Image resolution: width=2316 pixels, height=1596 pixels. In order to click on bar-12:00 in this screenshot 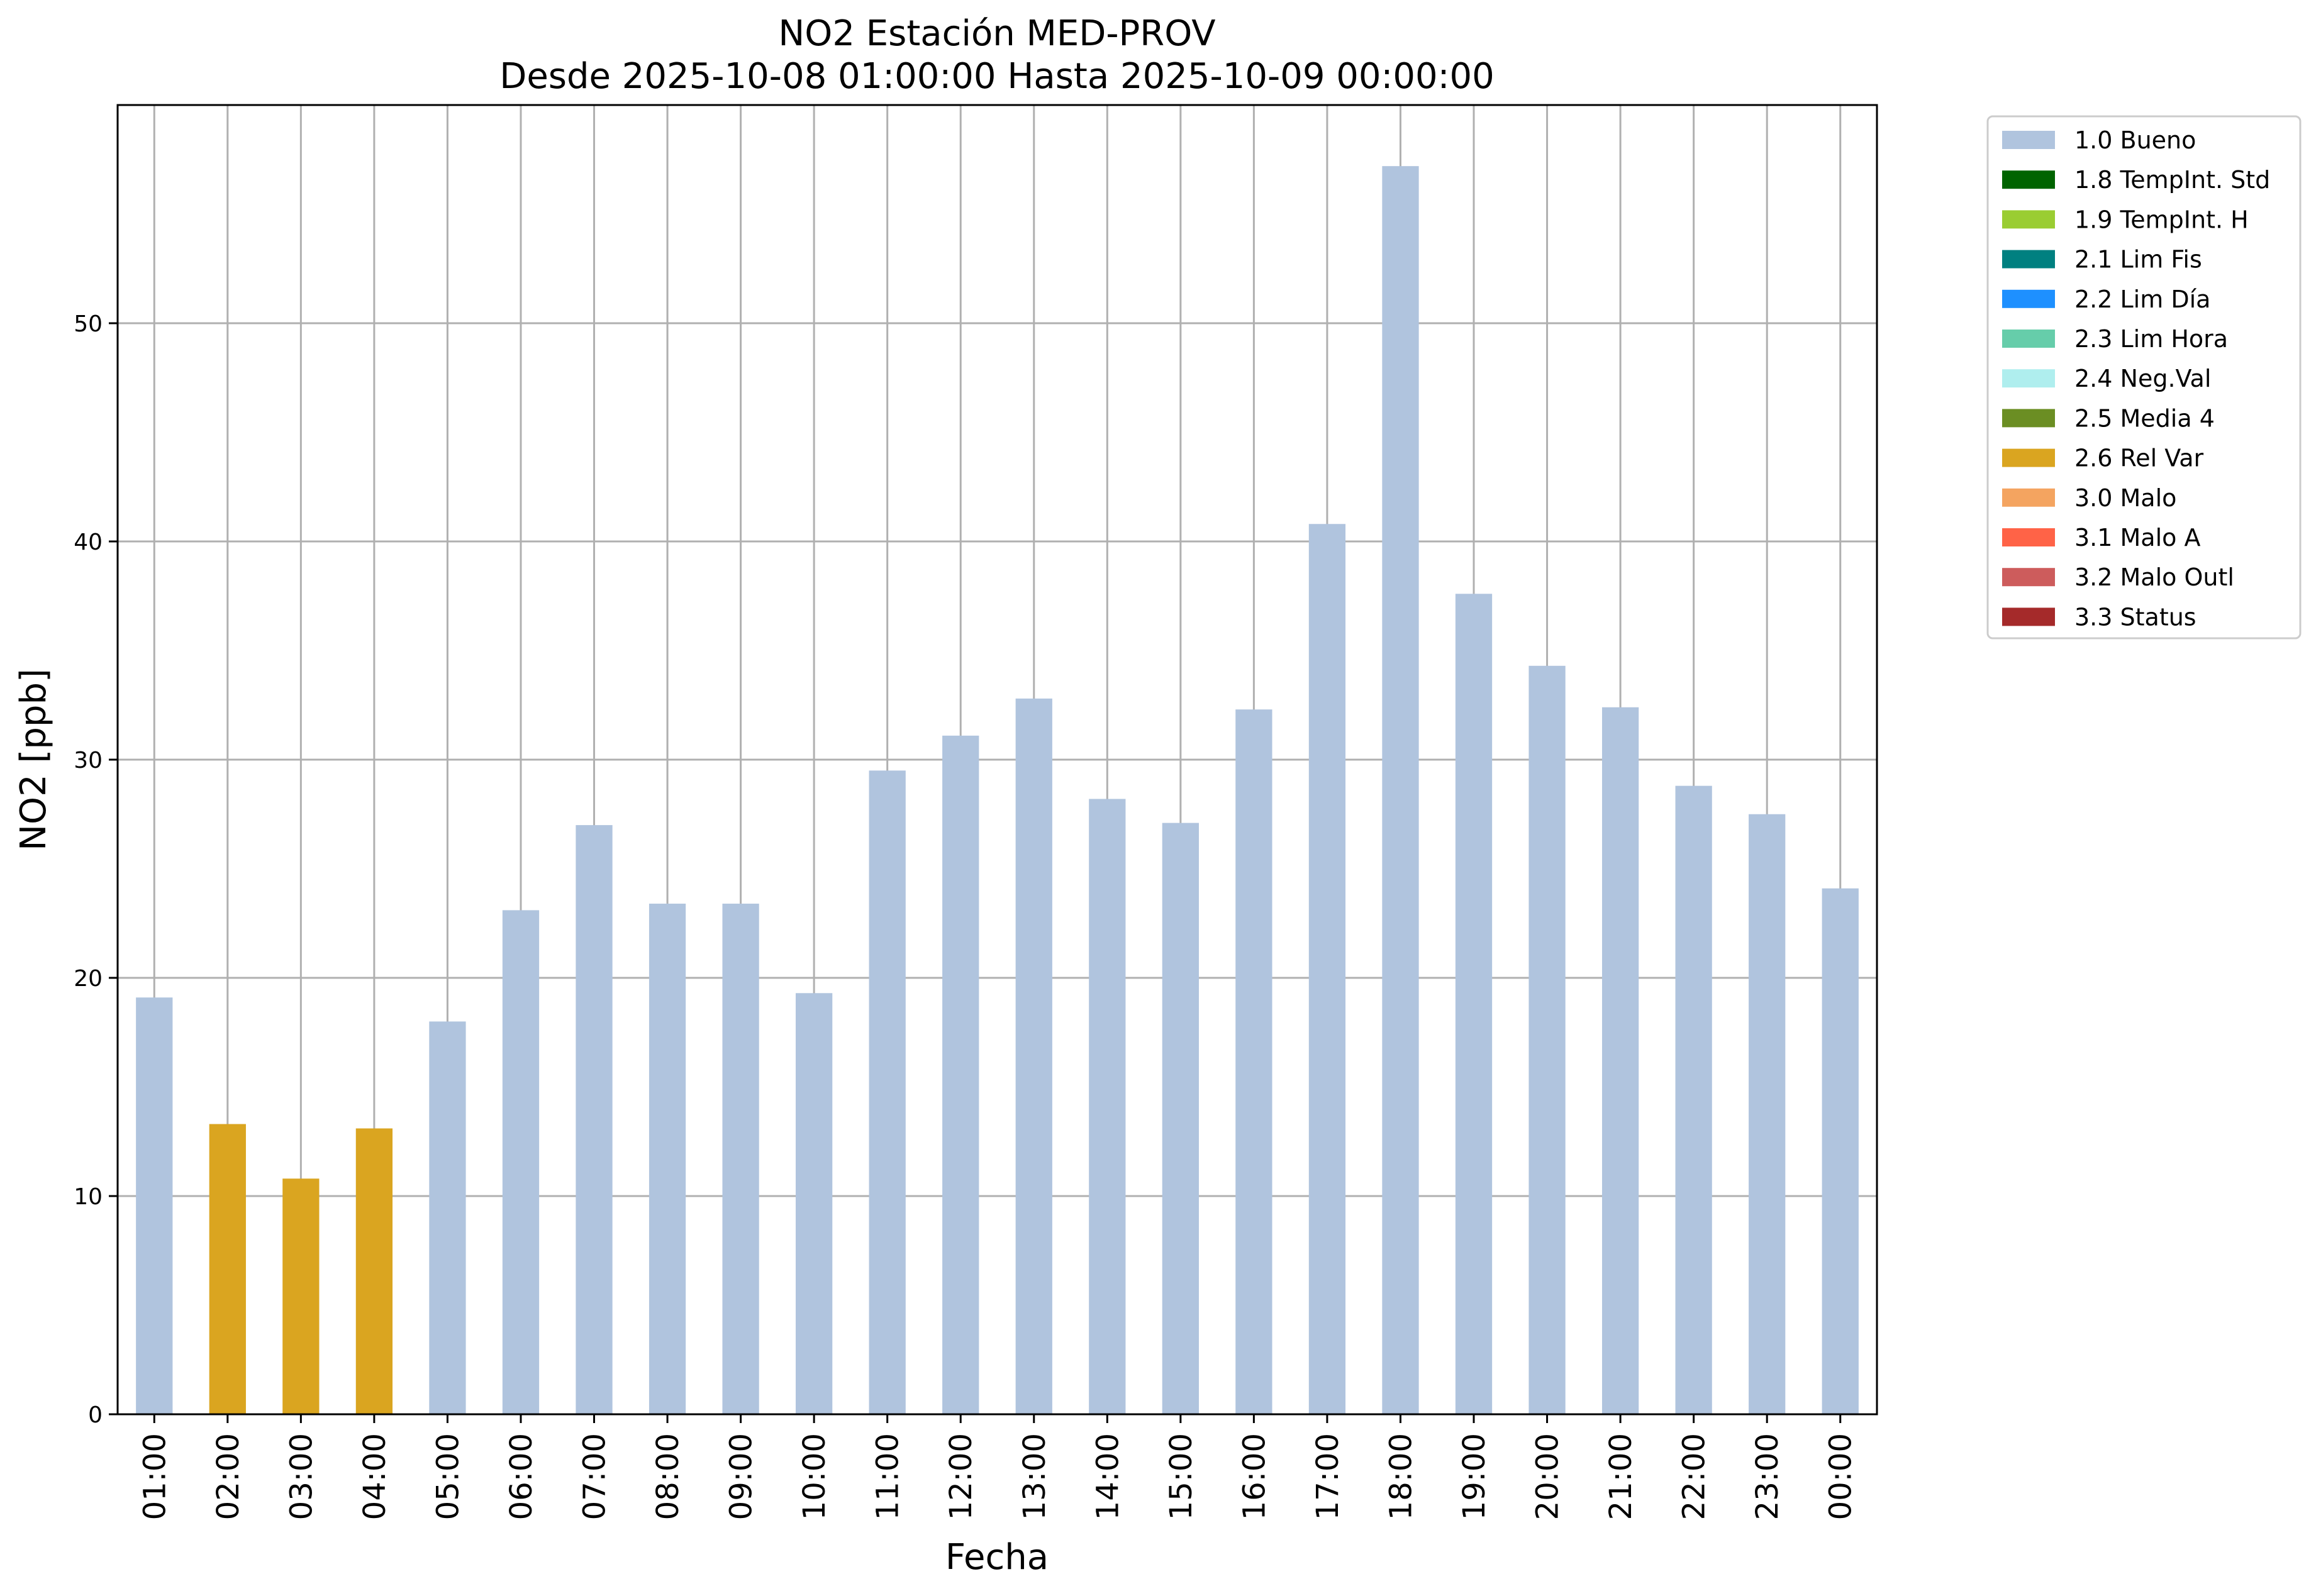, I will do `click(960, 1074)`.